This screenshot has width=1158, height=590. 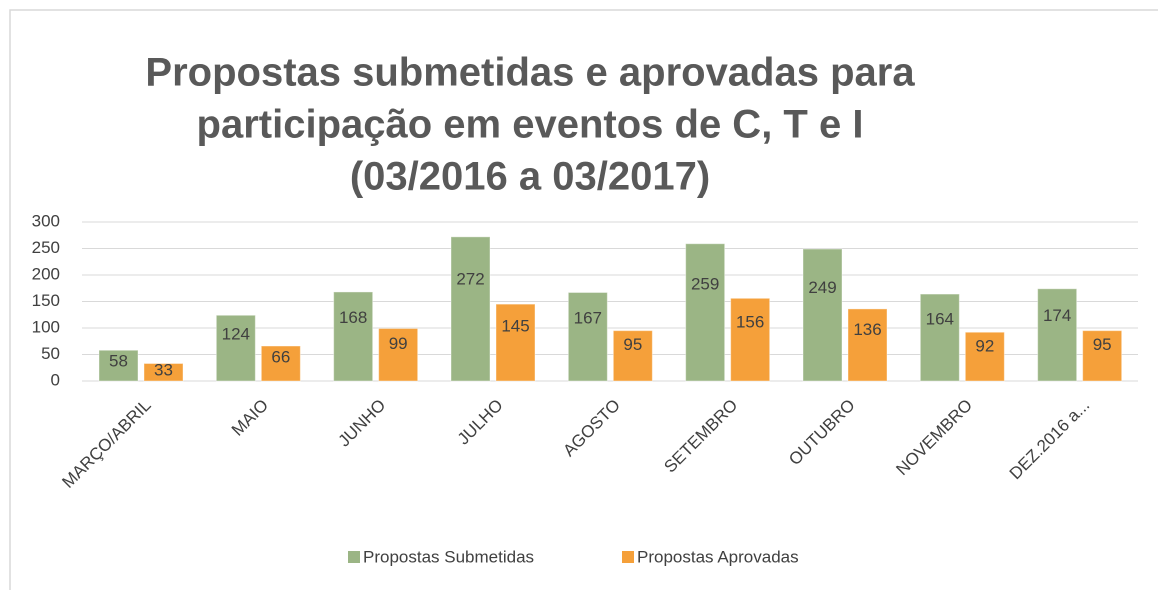 What do you see at coordinates (515, 326) in the screenshot?
I see `data-label: 145` at bounding box center [515, 326].